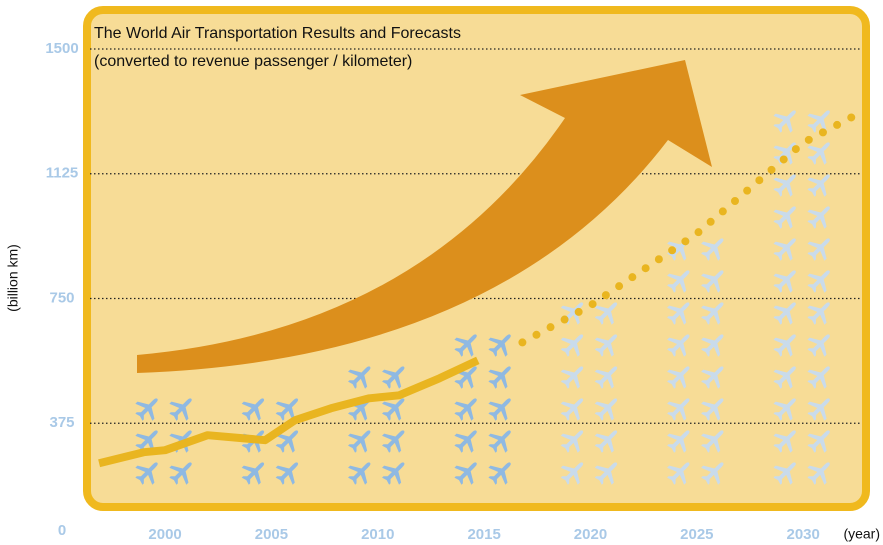  What do you see at coordinates (271, 534) in the screenshot?
I see `x-tick-label: 2005` at bounding box center [271, 534].